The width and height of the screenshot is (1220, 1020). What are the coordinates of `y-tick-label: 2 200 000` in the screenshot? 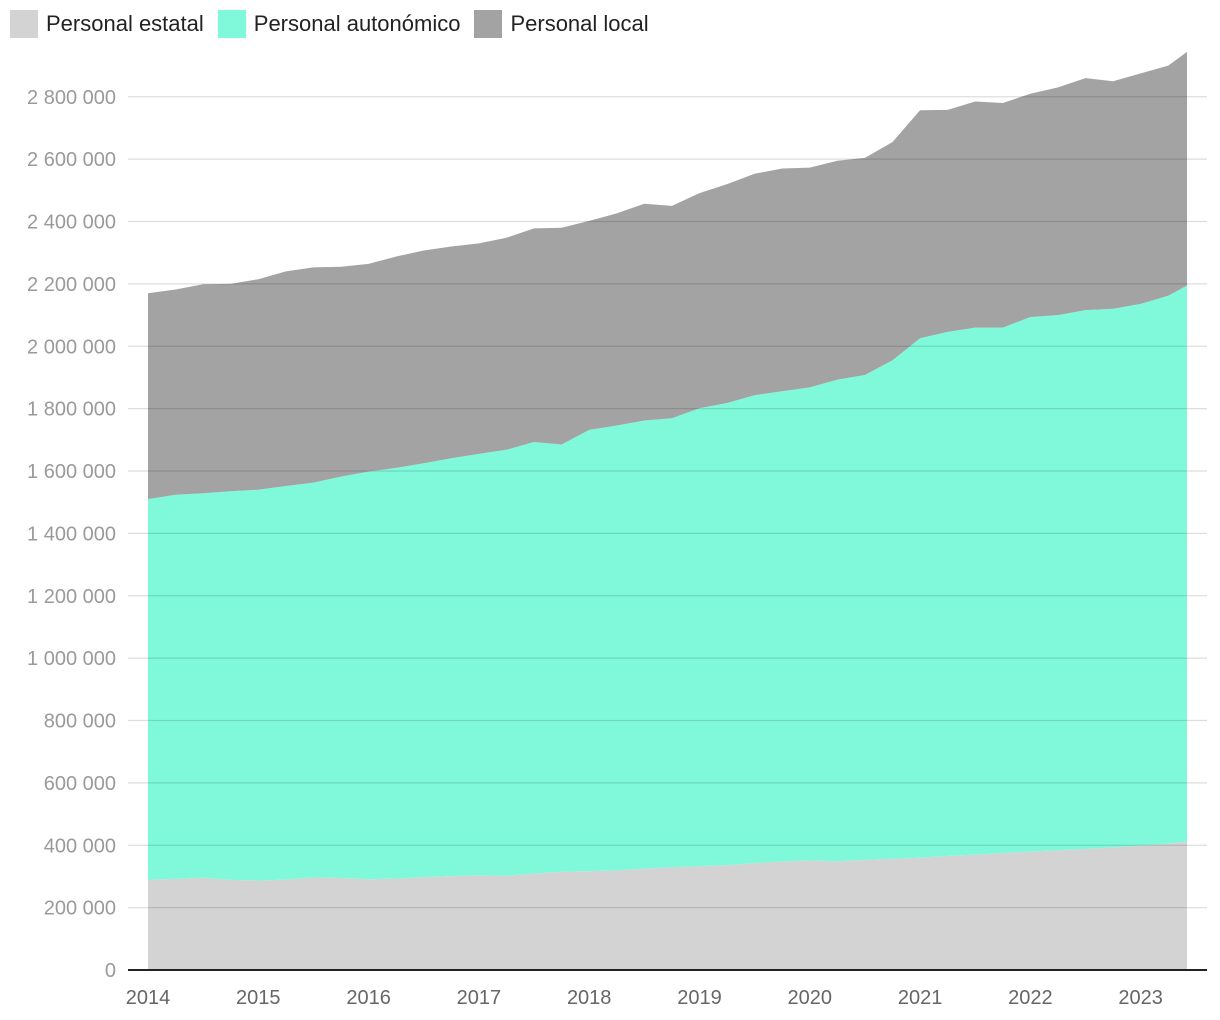 It's located at (71, 285).